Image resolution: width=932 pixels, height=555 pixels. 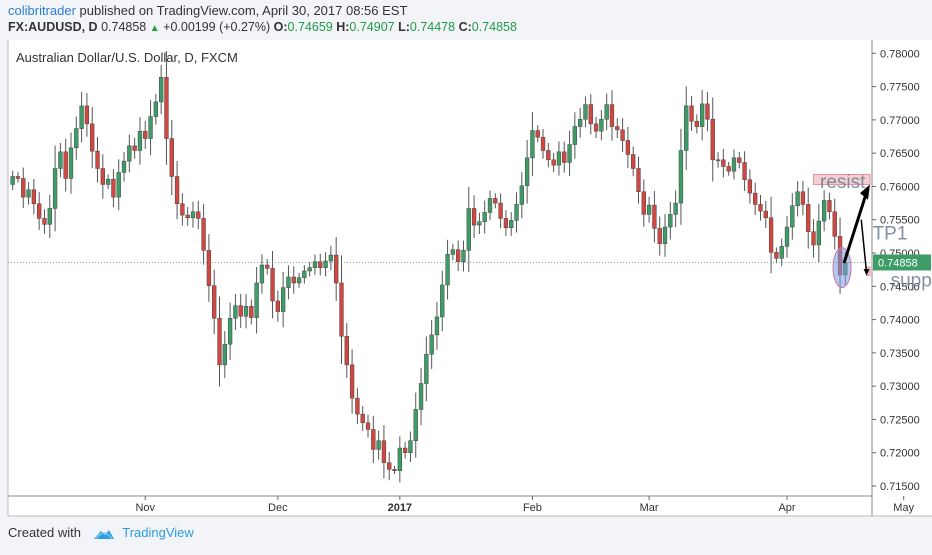 What do you see at coordinates (127, 57) in the screenshot?
I see `chart-title: Australian Dollar/U.S. Dollar, D, FXCM` at bounding box center [127, 57].